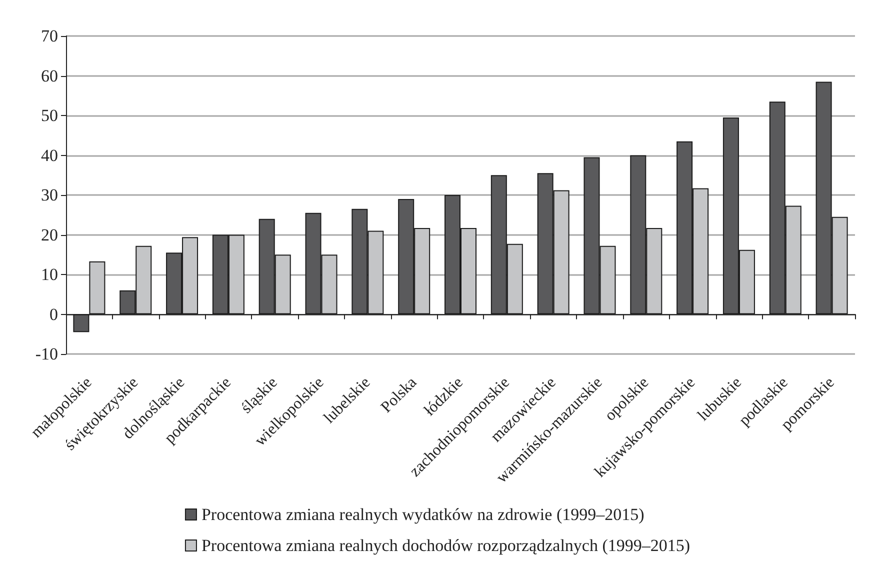 The image size is (875, 572). What do you see at coordinates (422, 514) in the screenshot?
I see `legend-label: Procentowa zmiana realnych wydatków na zdrowie (1999–2015)` at bounding box center [422, 514].